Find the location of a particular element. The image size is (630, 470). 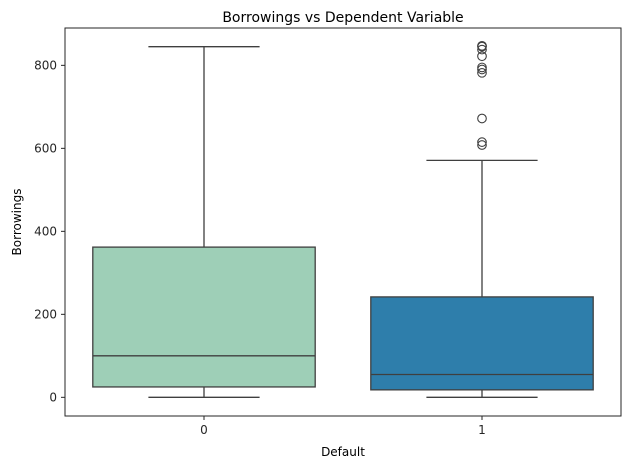

x-axis-label: Default is located at coordinates (343, 452).